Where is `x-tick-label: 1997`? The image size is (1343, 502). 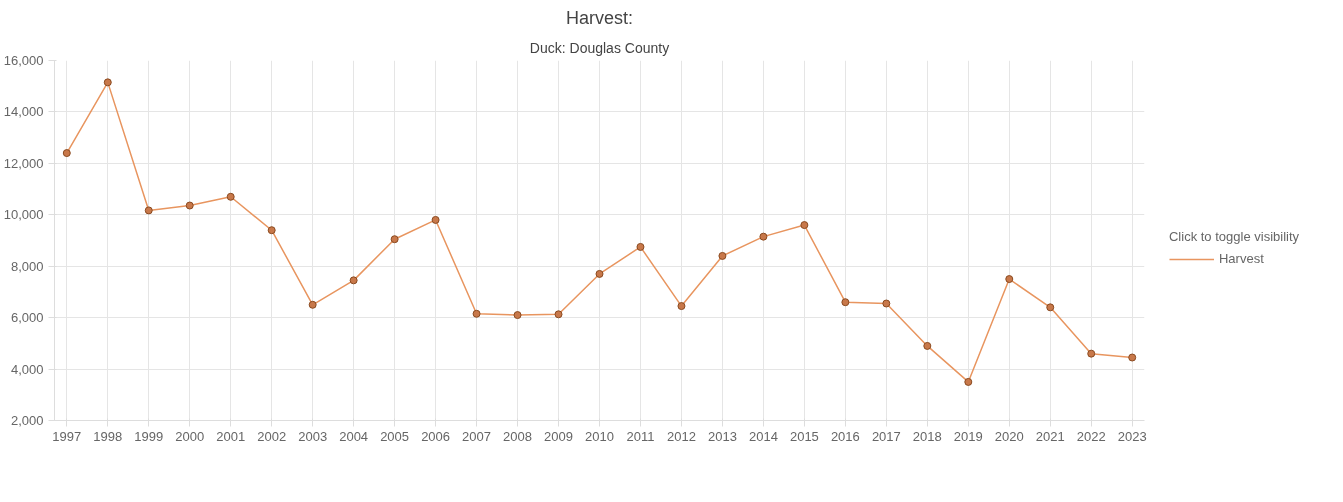 x-tick-label: 1997 is located at coordinates (67, 436).